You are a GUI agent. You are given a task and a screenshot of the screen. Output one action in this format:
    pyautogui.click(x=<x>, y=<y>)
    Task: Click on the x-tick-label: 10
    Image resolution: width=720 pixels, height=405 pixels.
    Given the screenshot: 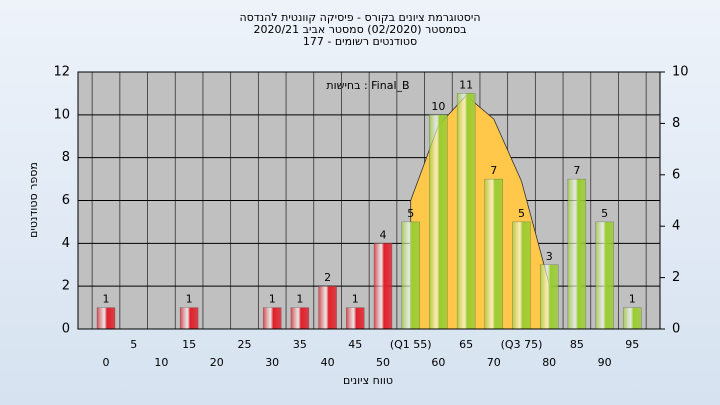 What is the action you would take?
    pyautogui.click(x=161, y=362)
    